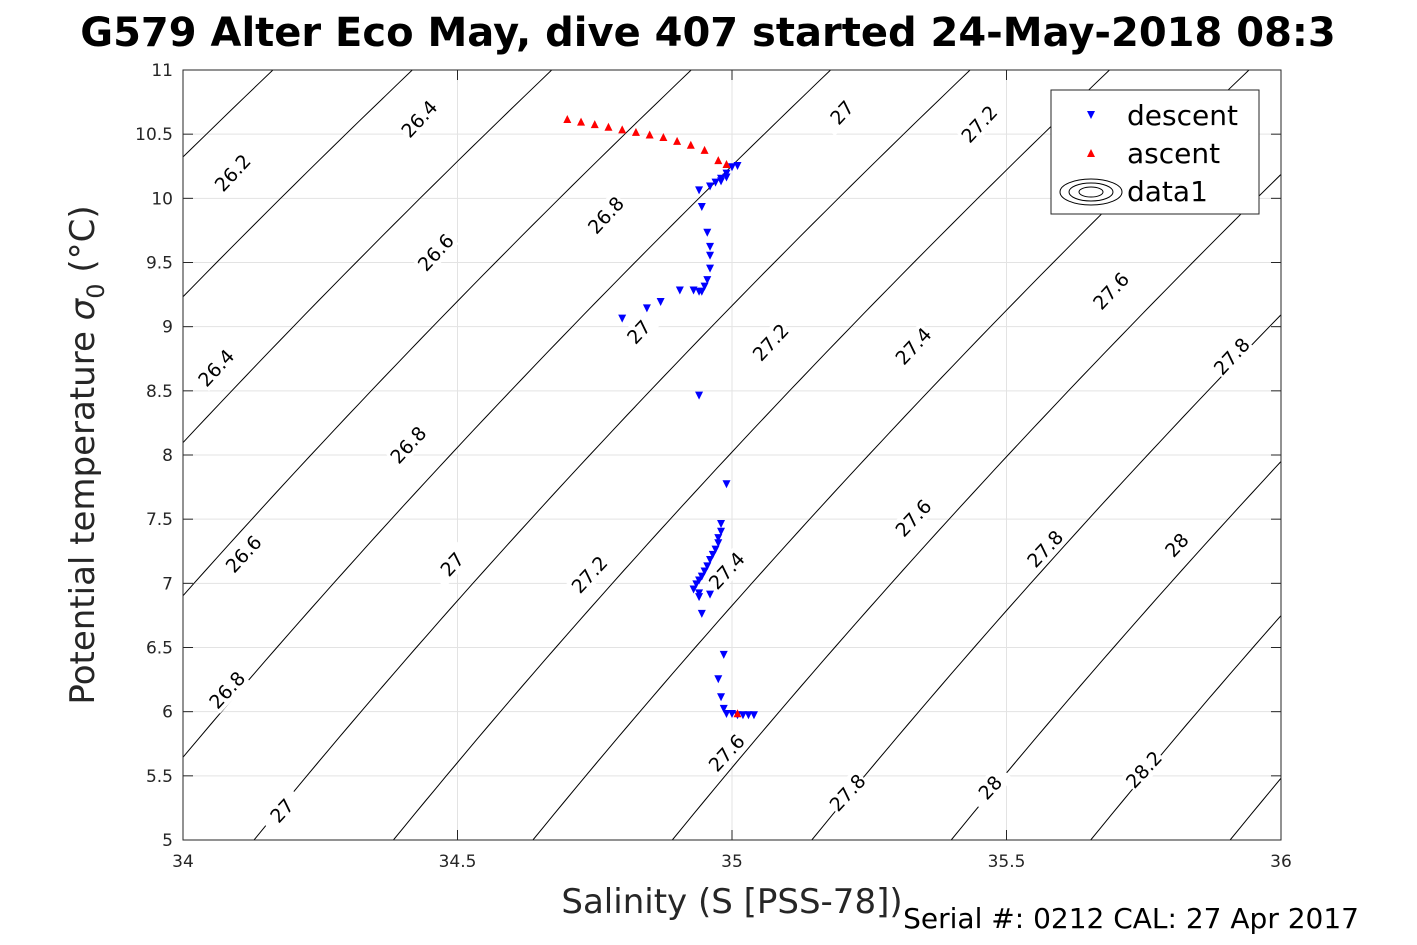 The width and height of the screenshot is (1417, 945). What do you see at coordinates (167, 584) in the screenshot?
I see `y-tick-label: 7` at bounding box center [167, 584].